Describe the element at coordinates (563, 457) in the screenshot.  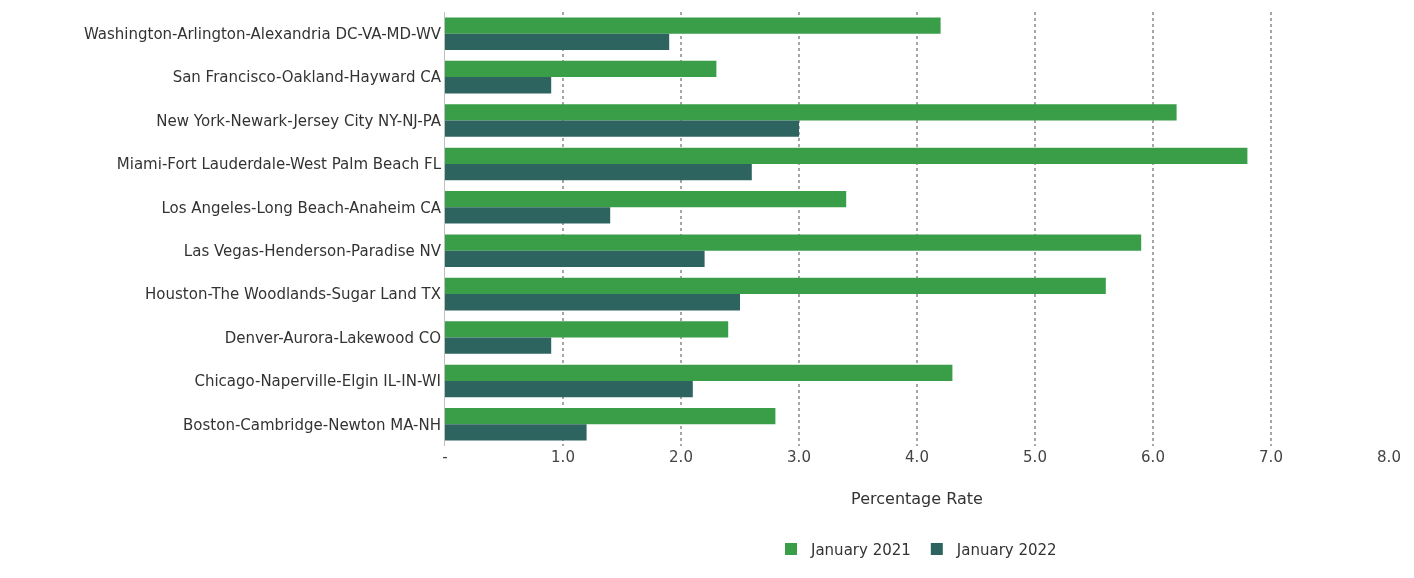
I see `x-tick-label: 1.0` at that location.